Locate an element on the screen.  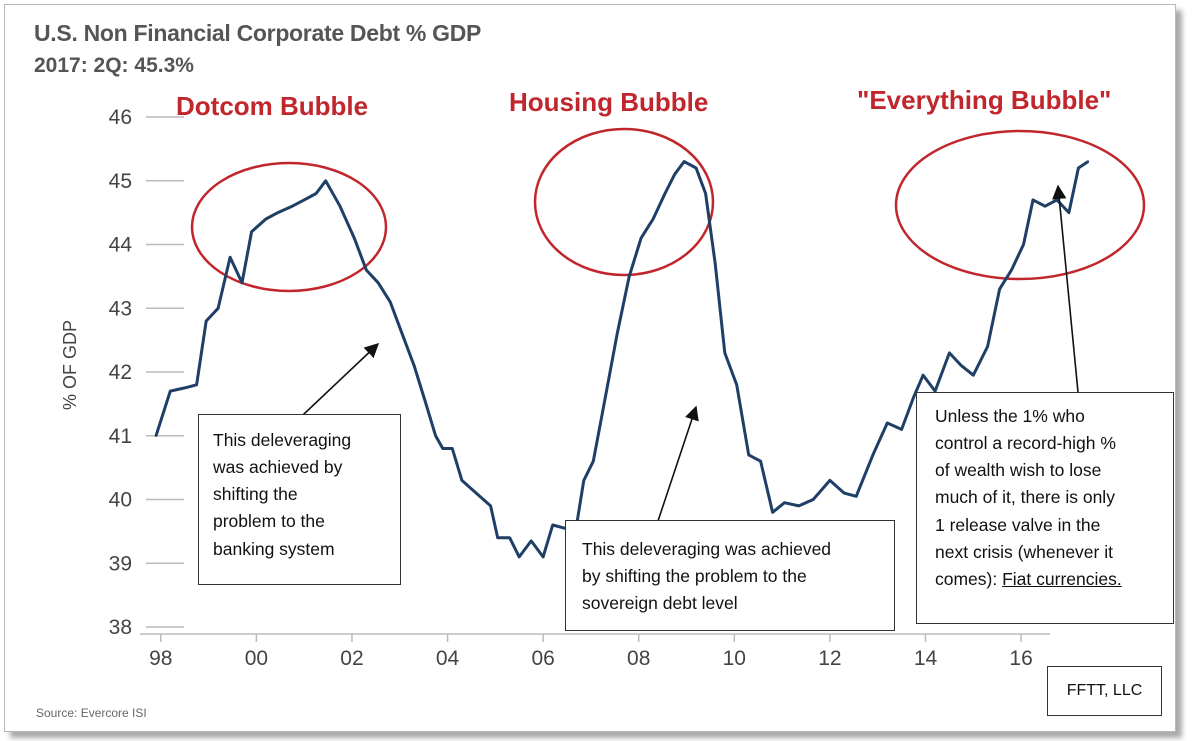
x-tick-label: 08 is located at coordinates (638, 658).